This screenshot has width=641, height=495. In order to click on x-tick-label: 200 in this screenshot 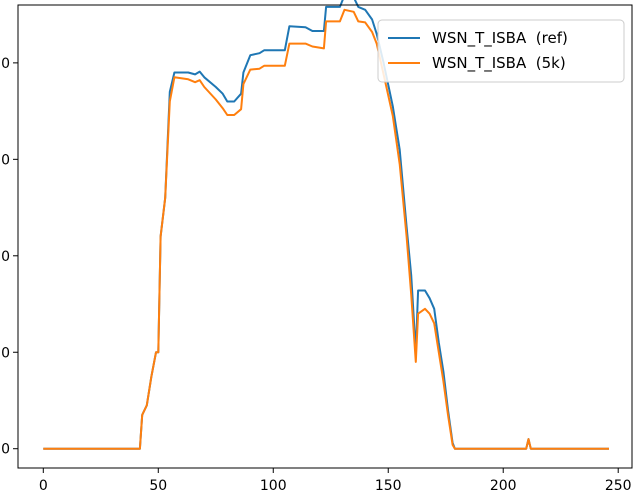, I will do `click(503, 486)`.